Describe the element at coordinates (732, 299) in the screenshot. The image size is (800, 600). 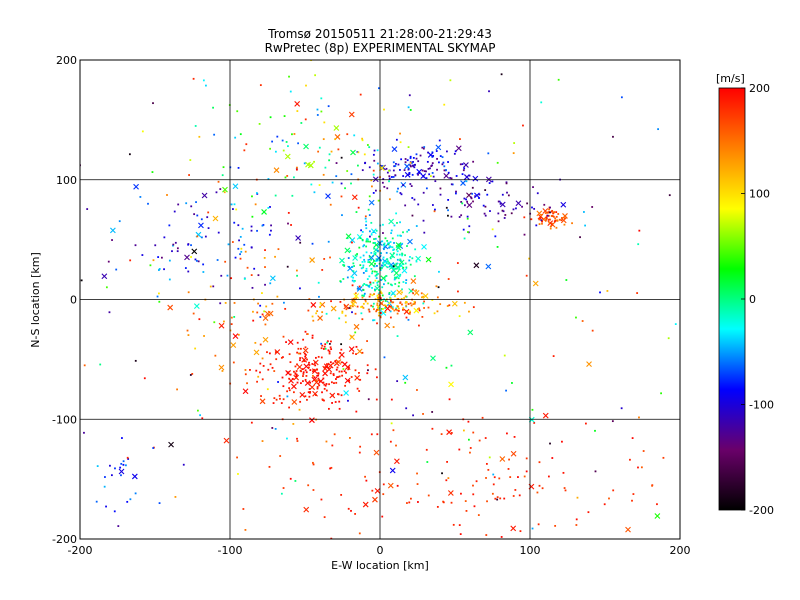
I see `colorbar` at that location.